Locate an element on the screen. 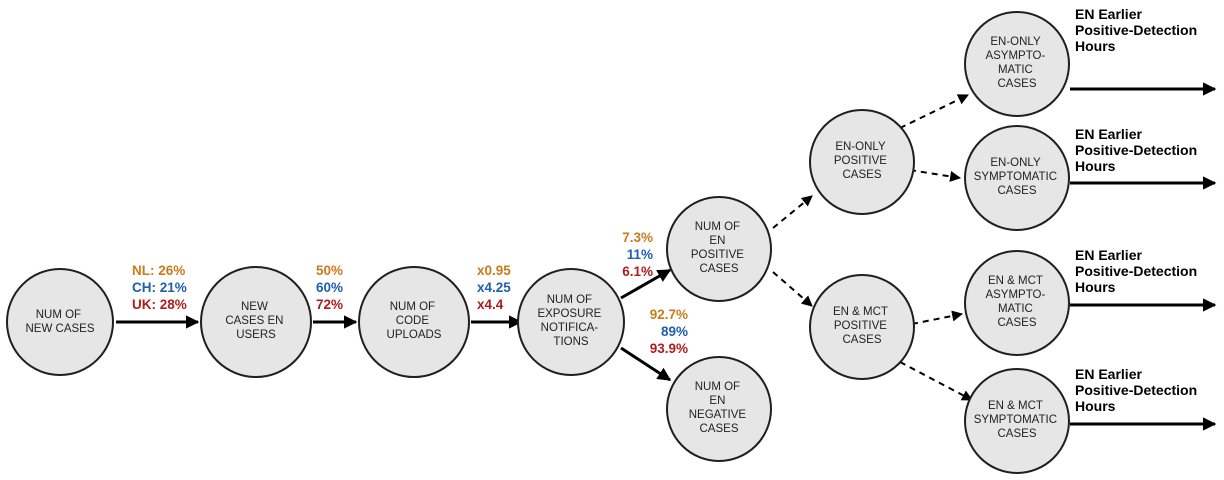 The height and width of the screenshot is (480, 1224). node-new-cases-en-users: NEW CASES EN USERS is located at coordinates (256, 322).